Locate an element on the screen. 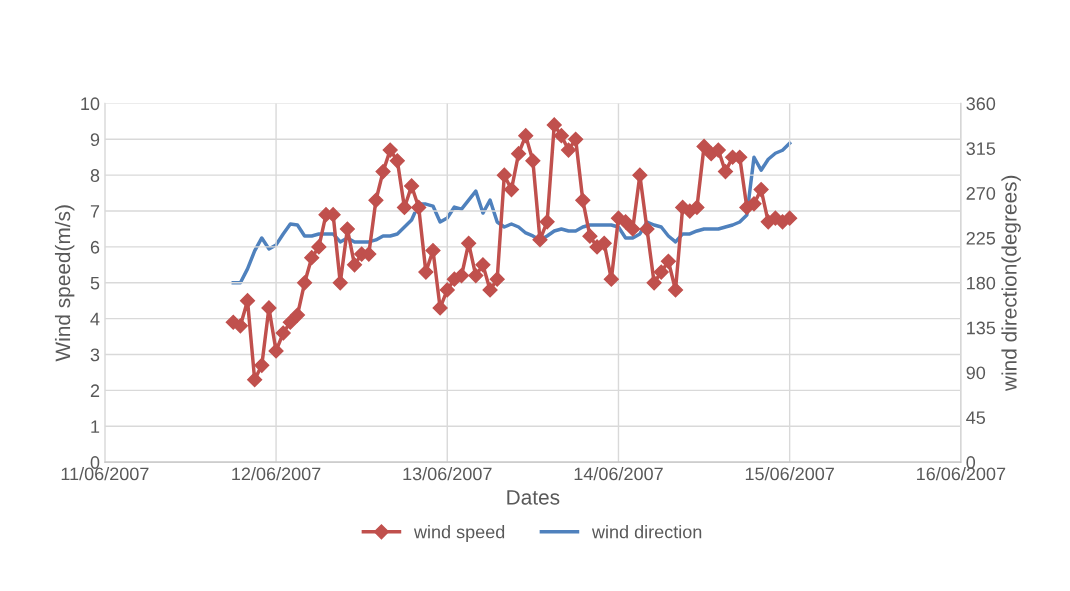  y-tick-label: 4 is located at coordinates (95, 319).